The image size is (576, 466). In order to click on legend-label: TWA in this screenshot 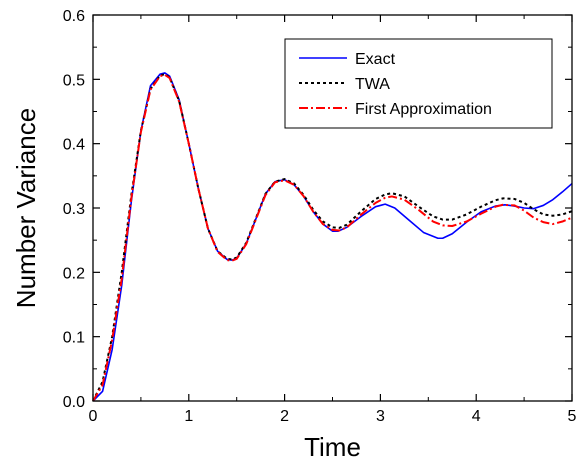, I will do `click(372, 84)`.